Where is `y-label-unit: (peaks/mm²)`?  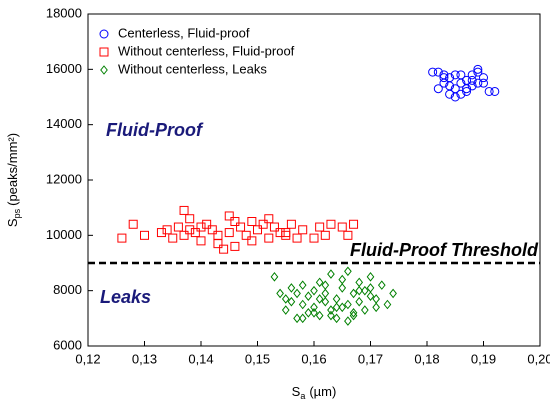 y-label-unit: (peaks/mm²) is located at coordinates (12, 169).